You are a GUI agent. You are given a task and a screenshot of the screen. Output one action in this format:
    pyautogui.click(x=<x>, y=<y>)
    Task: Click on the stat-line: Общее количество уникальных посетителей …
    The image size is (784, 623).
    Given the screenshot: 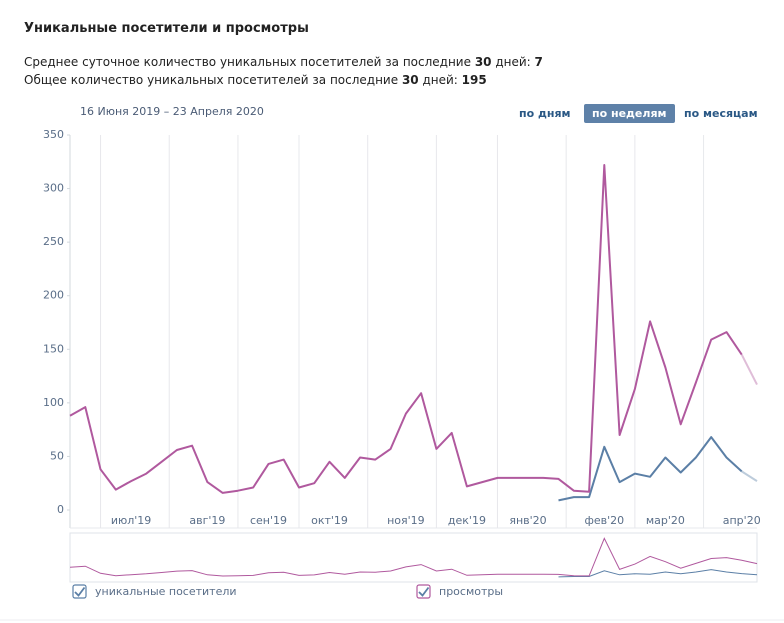 What is the action you would take?
    pyautogui.click(x=255, y=80)
    